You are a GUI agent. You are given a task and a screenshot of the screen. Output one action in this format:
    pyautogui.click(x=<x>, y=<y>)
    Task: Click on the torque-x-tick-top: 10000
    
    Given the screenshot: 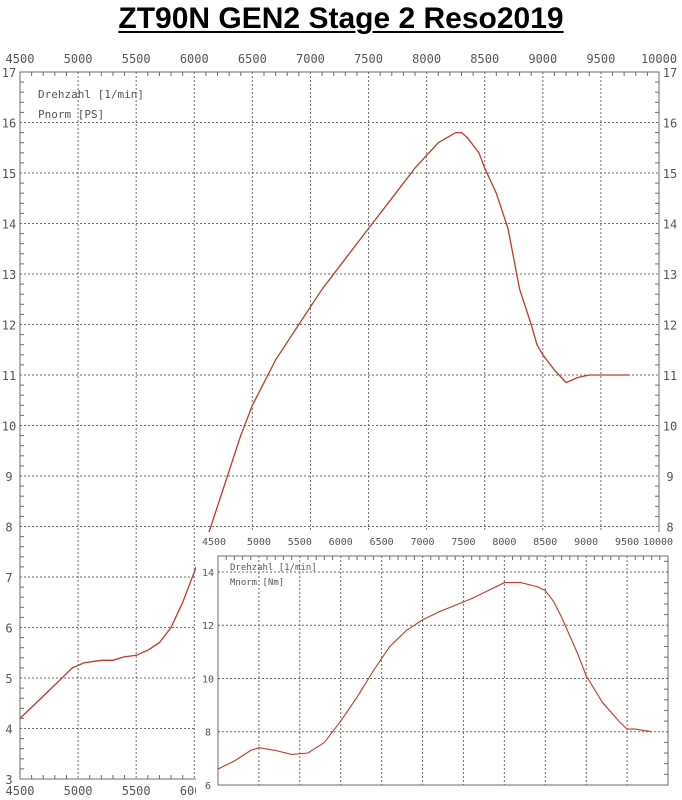 What is the action you would take?
    pyautogui.click(x=658, y=542)
    